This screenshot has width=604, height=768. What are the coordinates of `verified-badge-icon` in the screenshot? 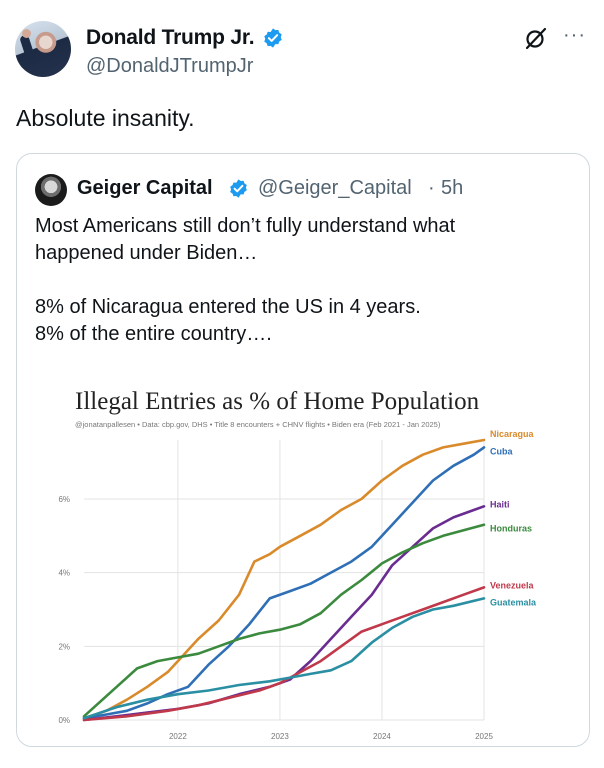 It's located at (273, 38).